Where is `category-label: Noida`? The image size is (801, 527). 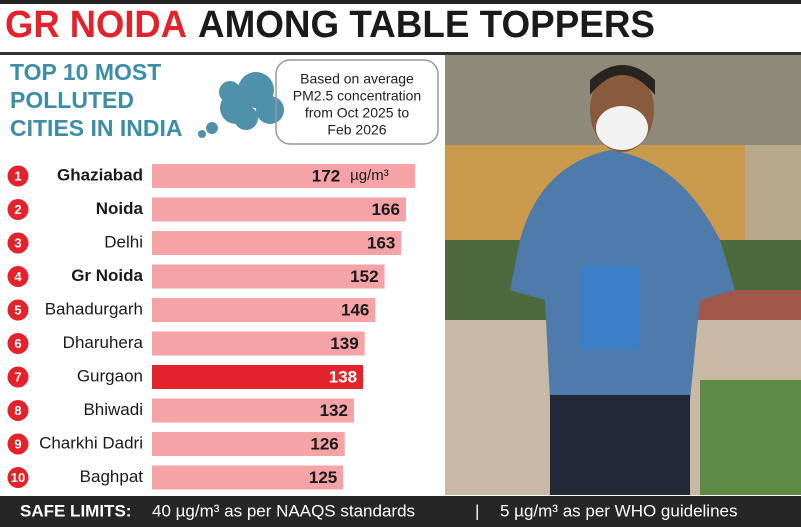
category-label: Noida is located at coordinates (120, 208).